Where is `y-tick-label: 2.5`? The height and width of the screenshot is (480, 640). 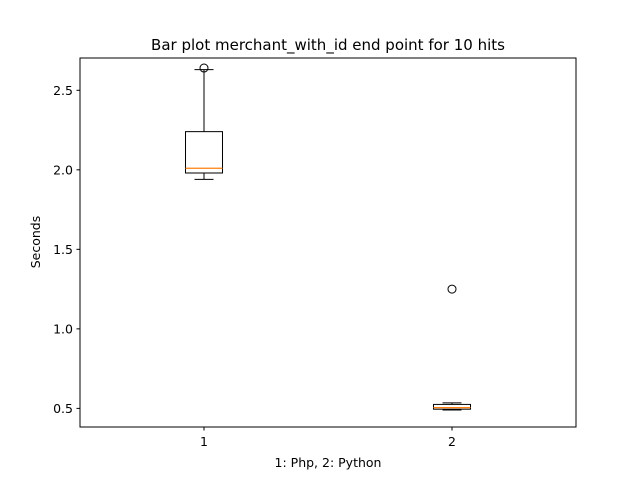 y-tick-label: 2.5 is located at coordinates (63, 90).